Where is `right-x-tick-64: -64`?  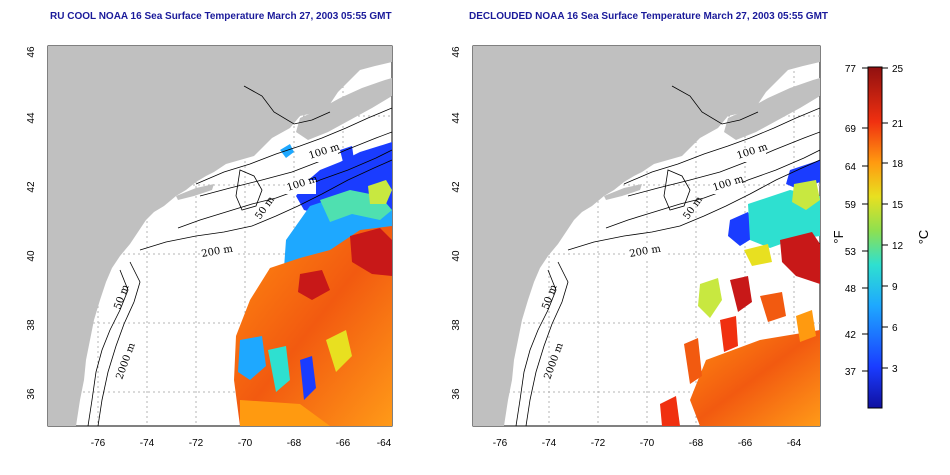 right-x-tick-64: -64 is located at coordinates (794, 443).